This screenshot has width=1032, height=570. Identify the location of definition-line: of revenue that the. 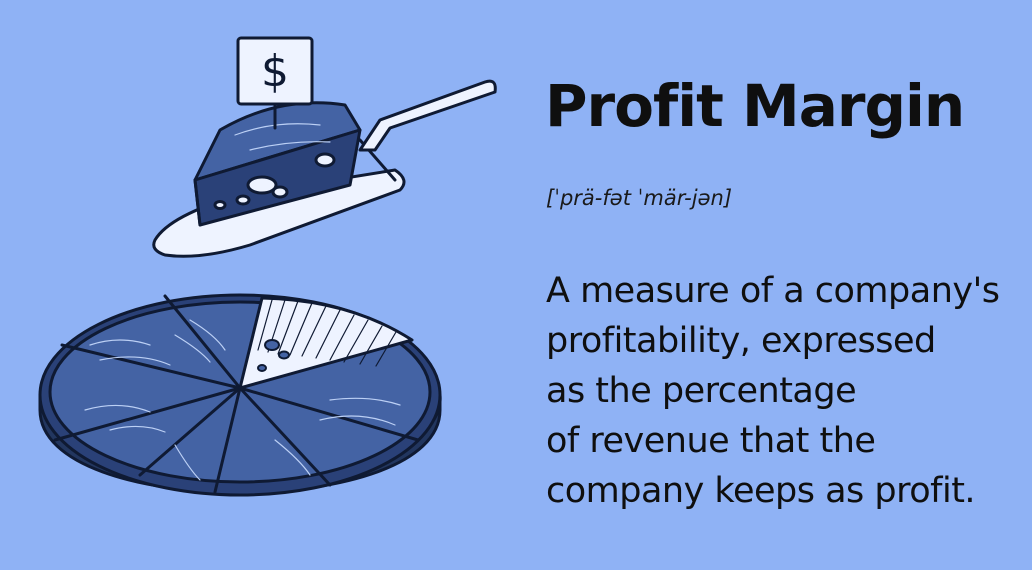
(711, 441).